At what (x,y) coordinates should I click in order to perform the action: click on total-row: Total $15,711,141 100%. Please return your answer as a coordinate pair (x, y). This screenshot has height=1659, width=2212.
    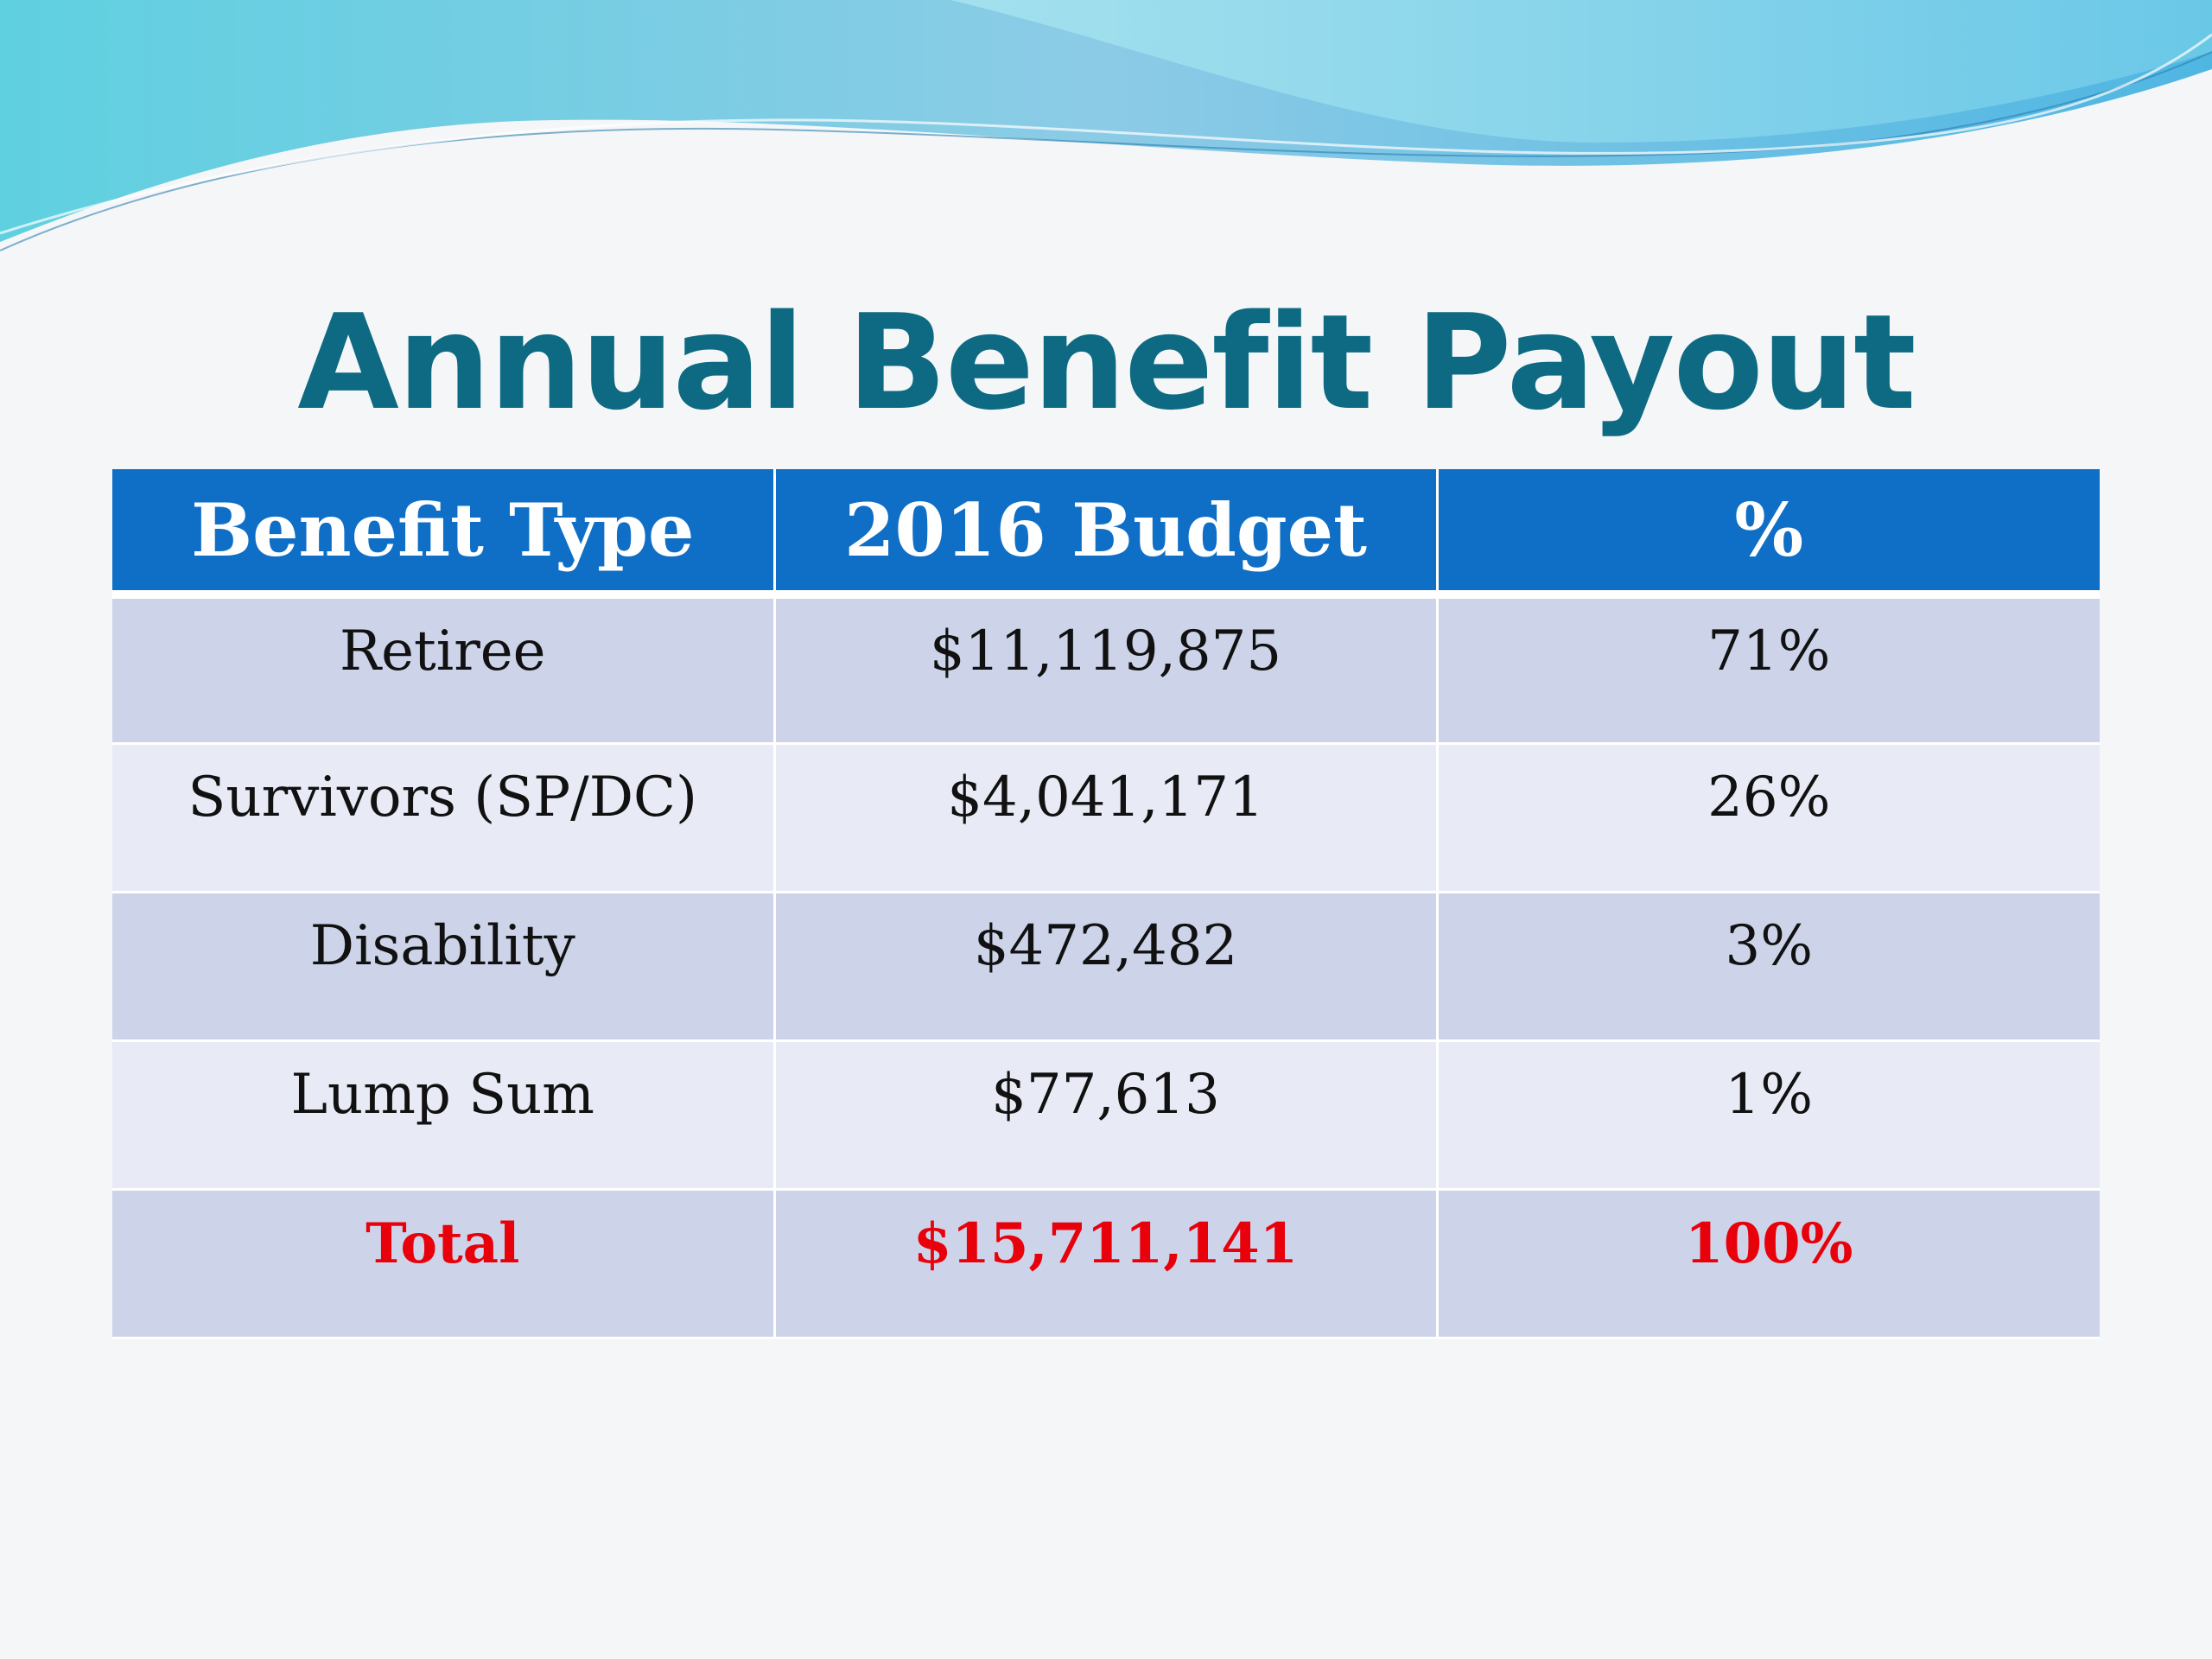
    Looking at the image, I should click on (1106, 1263).